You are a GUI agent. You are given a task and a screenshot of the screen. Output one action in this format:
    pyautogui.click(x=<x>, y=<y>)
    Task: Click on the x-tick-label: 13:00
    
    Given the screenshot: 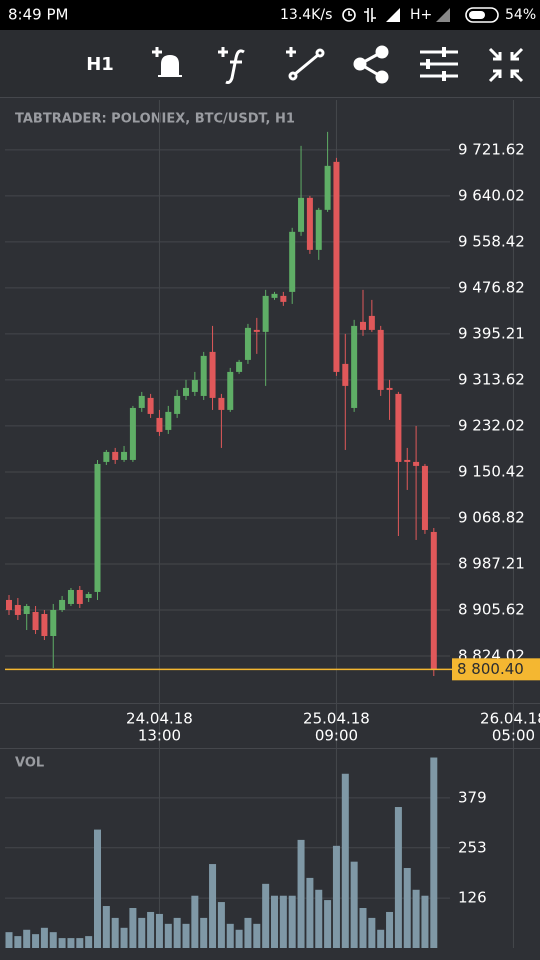 What is the action you would take?
    pyautogui.click(x=159, y=736)
    